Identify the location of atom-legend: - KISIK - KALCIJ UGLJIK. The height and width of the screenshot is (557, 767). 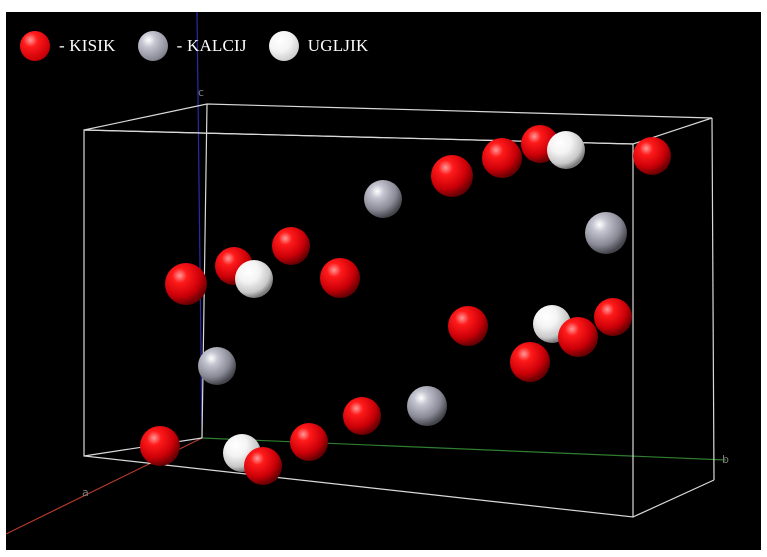
(205, 46).